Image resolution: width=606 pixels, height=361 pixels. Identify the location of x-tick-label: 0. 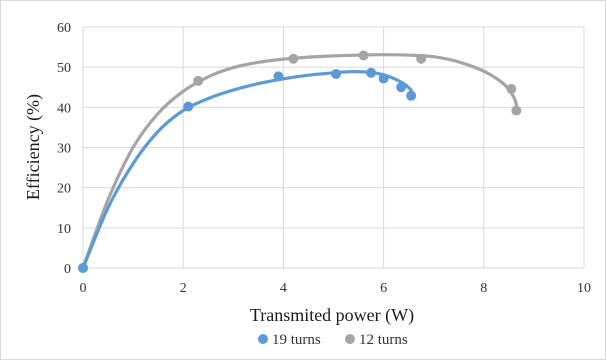
(83, 288).